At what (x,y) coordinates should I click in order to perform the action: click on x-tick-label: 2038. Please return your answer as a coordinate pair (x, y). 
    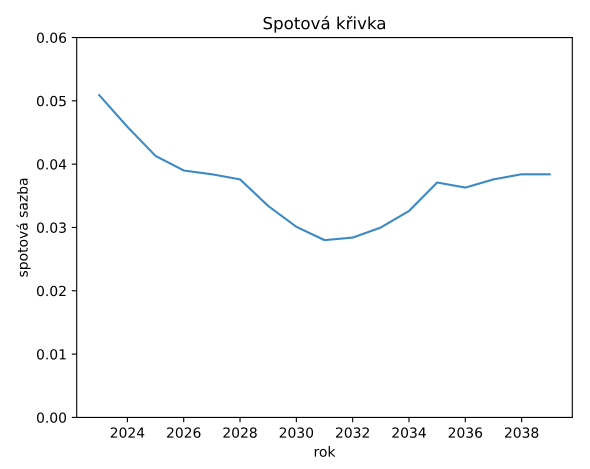
    Looking at the image, I should click on (521, 432).